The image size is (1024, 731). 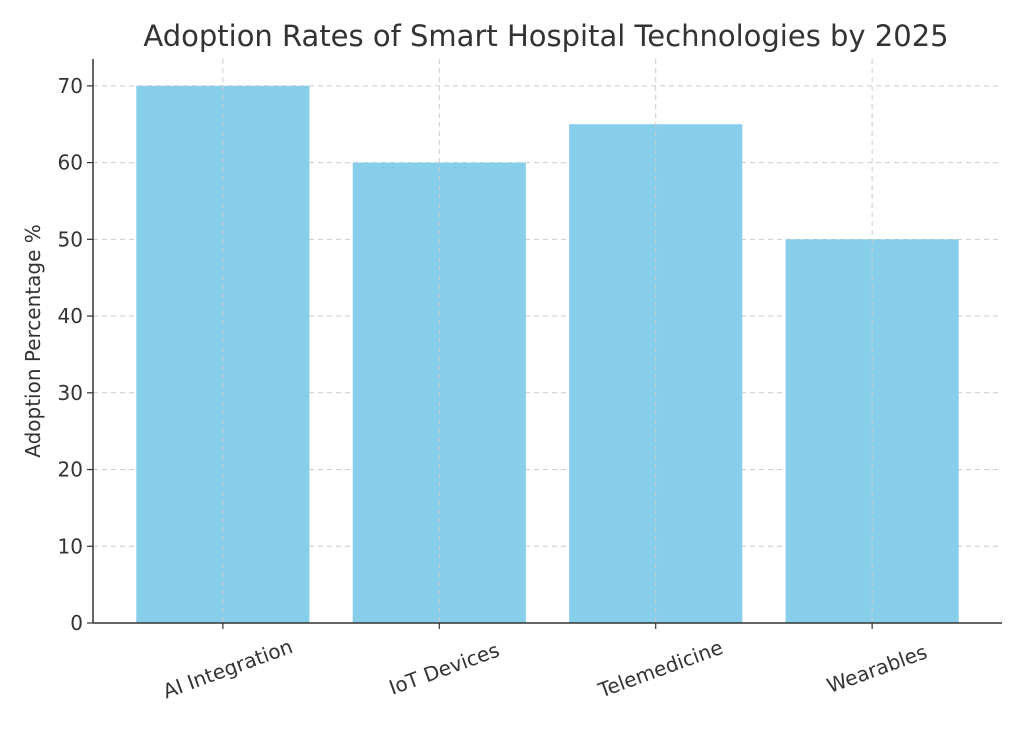 What do you see at coordinates (660, 669) in the screenshot?
I see `x-tick-label: Telemedicine` at bounding box center [660, 669].